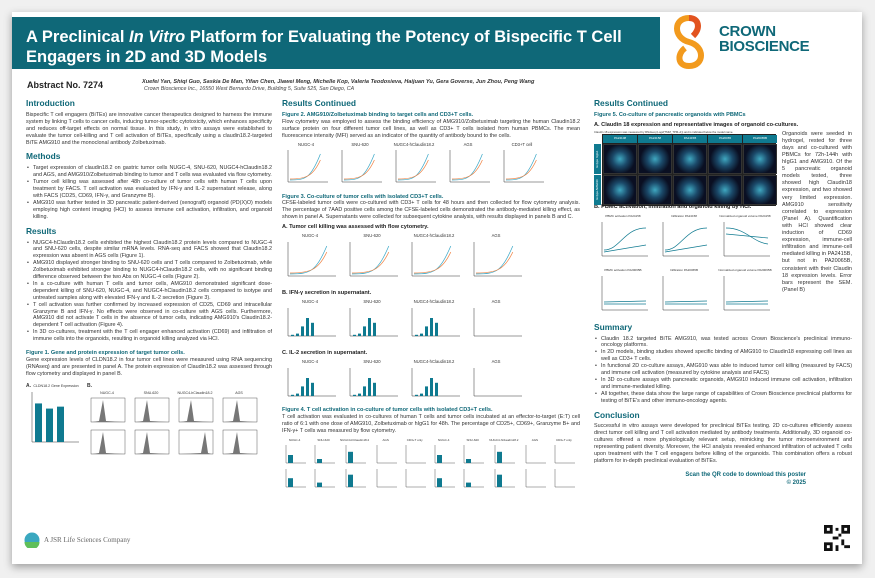 This screenshot has height=578, width=875. Describe the element at coordinates (725, 139) in the screenshot. I see `model-header: PA20065` at that location.